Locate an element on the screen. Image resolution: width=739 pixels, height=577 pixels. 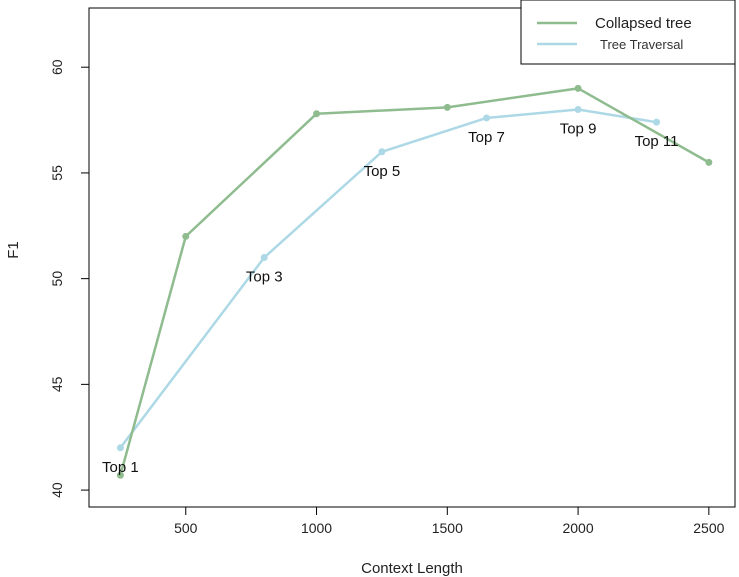
y-tick-label: 45 is located at coordinates (57, 384).